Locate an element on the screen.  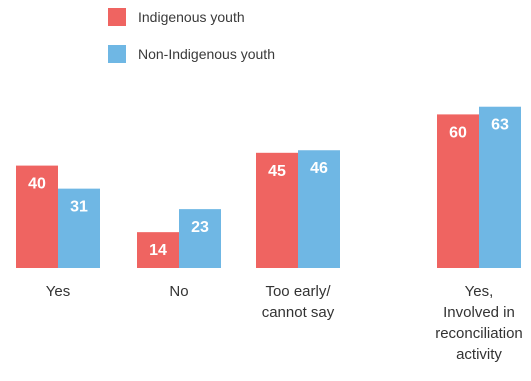
legend: Indigenous youth Non-Indigenous youth is located at coordinates (191, 45).